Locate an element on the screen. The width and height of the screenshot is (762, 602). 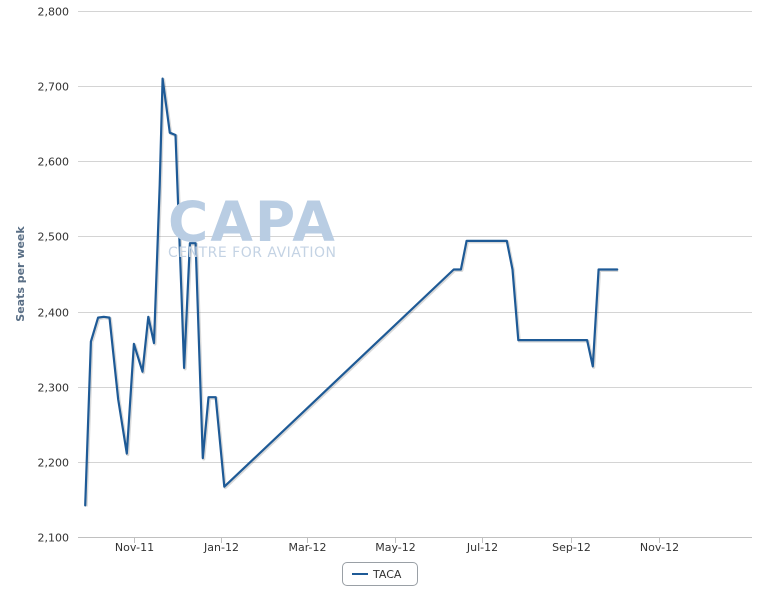
y-axis-ticks: 2,100 2,200 2,300 2,400 2,500 2,600 2,700 2,800 is located at coordinates (54, 275).